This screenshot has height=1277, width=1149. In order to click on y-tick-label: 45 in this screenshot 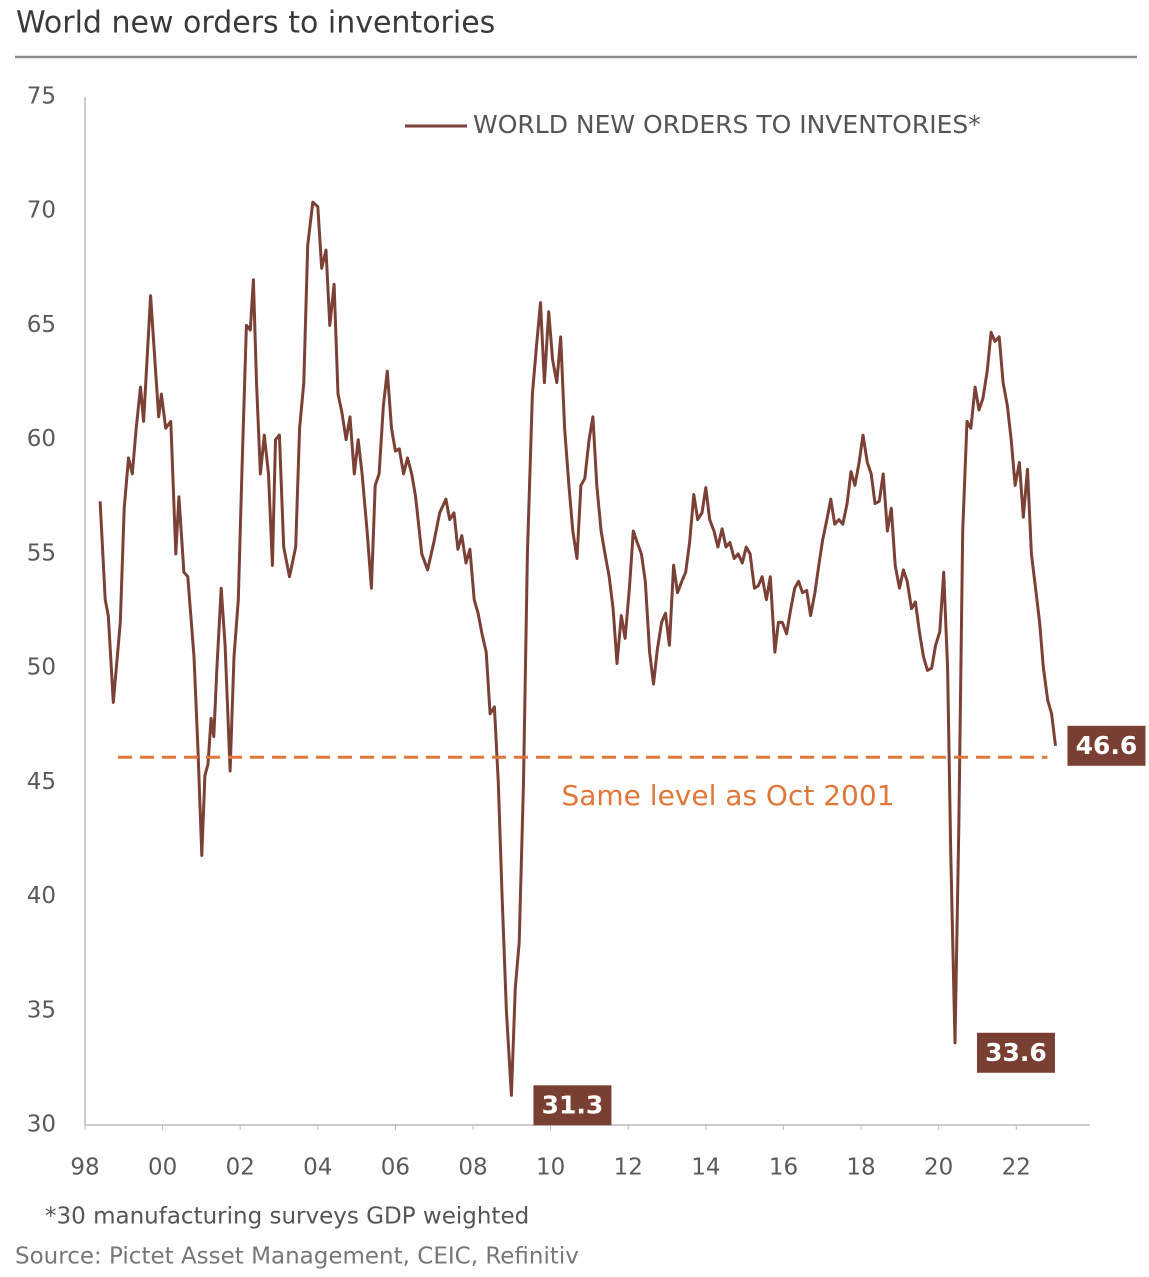, I will do `click(41, 782)`.